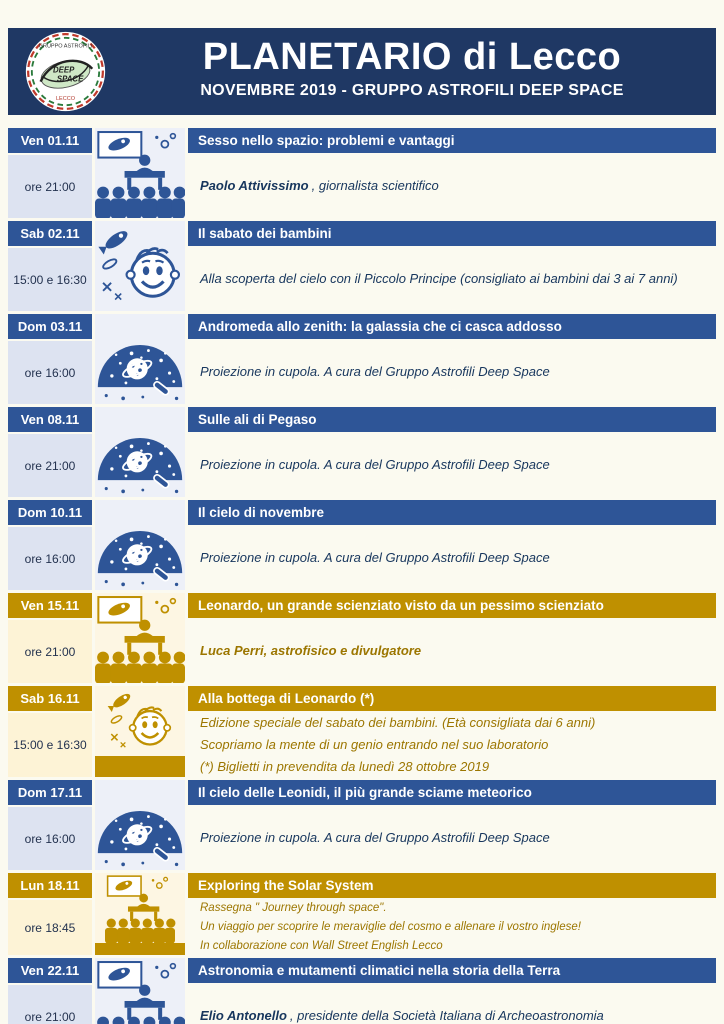 This screenshot has height=1024, width=724. I want to click on event-time: ore 18:45, so click(50, 927).